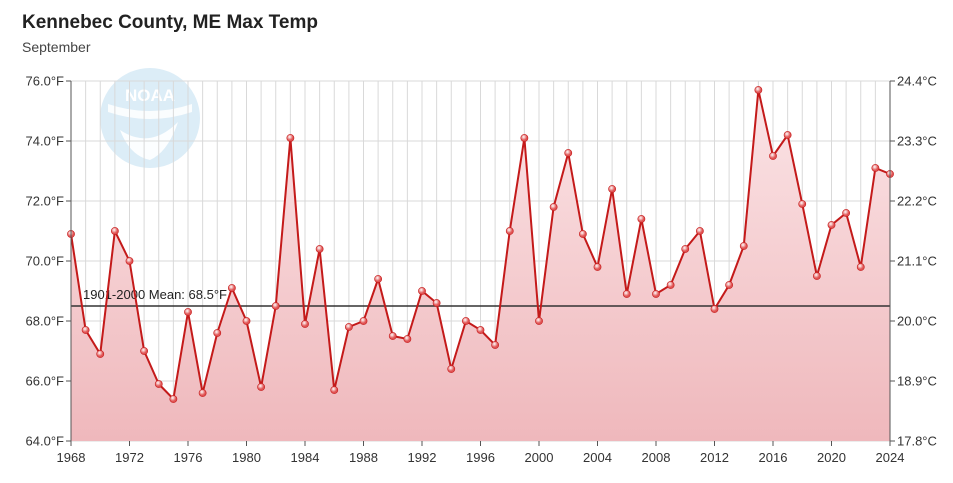 This screenshot has height=483, width=953. What do you see at coordinates (261, 387) in the screenshot?
I see `data-point-1981` at bounding box center [261, 387].